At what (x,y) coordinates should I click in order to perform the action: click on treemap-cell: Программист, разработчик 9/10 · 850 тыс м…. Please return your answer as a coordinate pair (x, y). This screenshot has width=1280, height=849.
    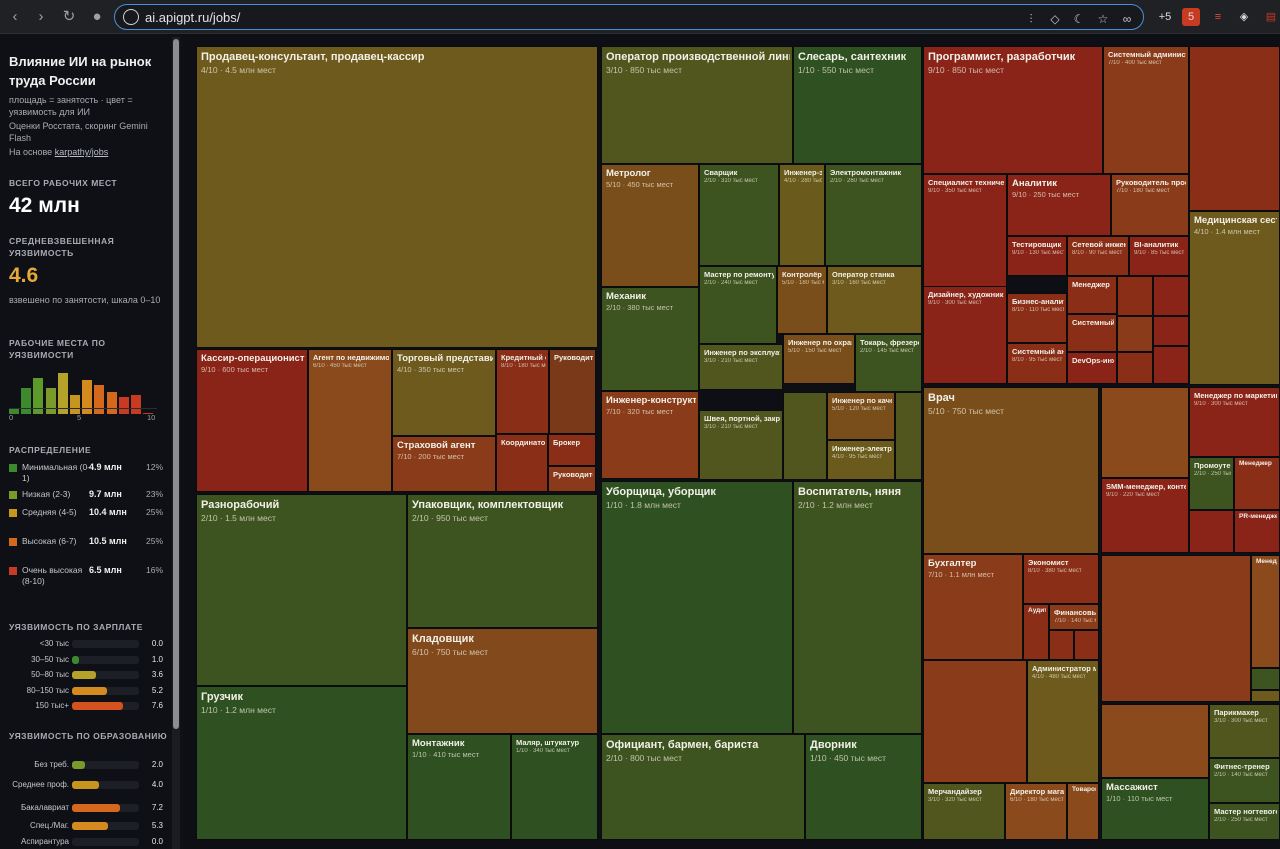
    Looking at the image, I should click on (1013, 110).